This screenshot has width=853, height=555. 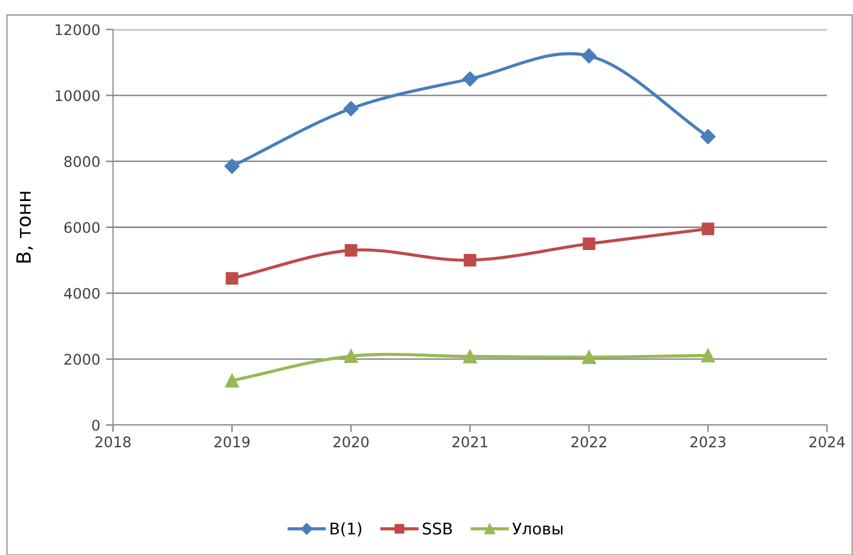 What do you see at coordinates (437, 528) in the screenshot?
I see `legend-label: SSB` at bounding box center [437, 528].